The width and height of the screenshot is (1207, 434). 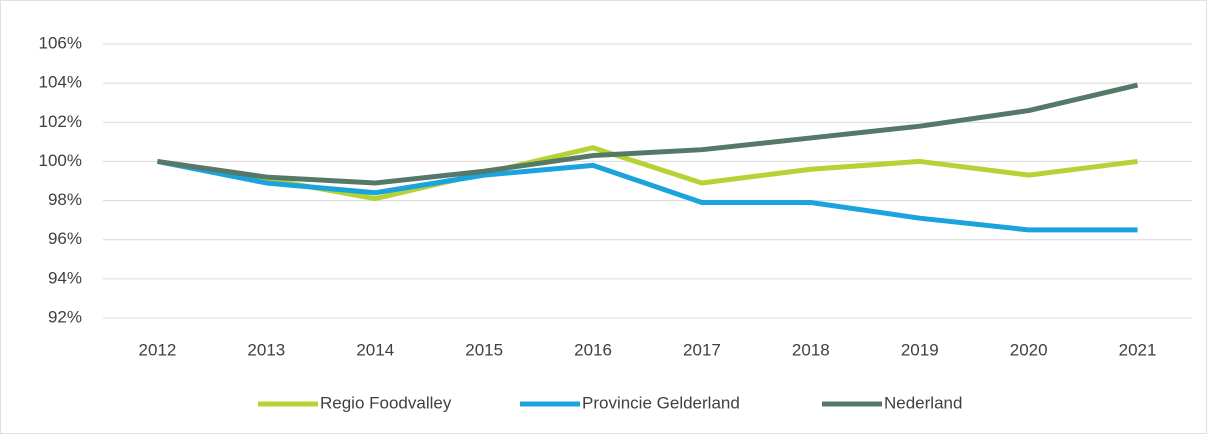 I want to click on y-tick-label: 106%, so click(x=60, y=42).